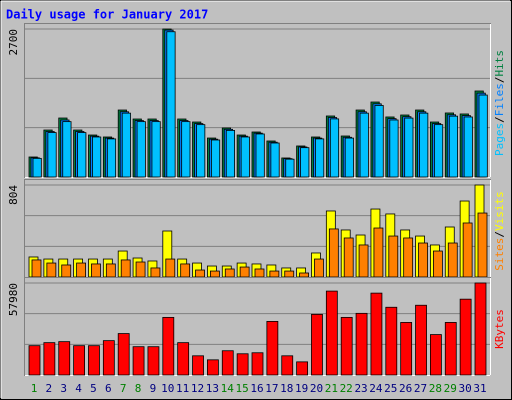 The image size is (512, 400). I want to click on x-tick-label: 7, so click(123, 388).